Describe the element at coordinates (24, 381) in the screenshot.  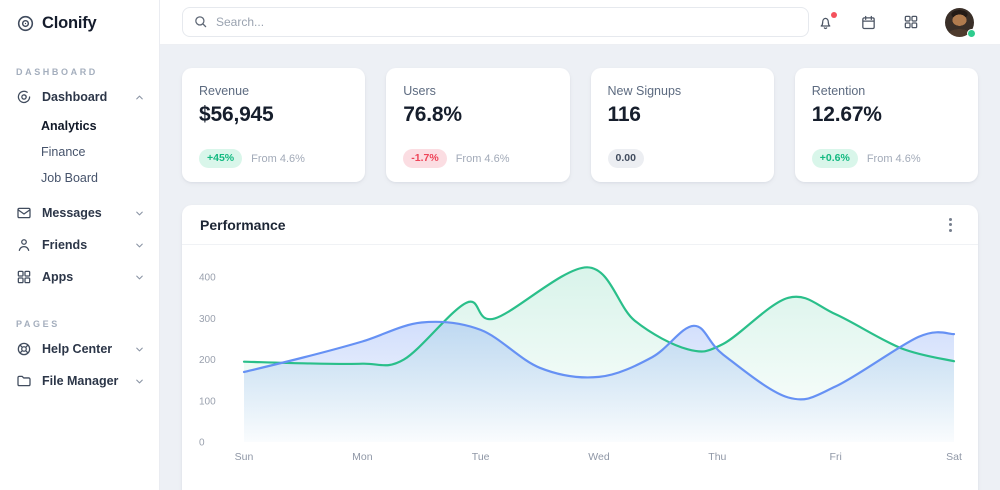
I see `folder-icon` at that location.